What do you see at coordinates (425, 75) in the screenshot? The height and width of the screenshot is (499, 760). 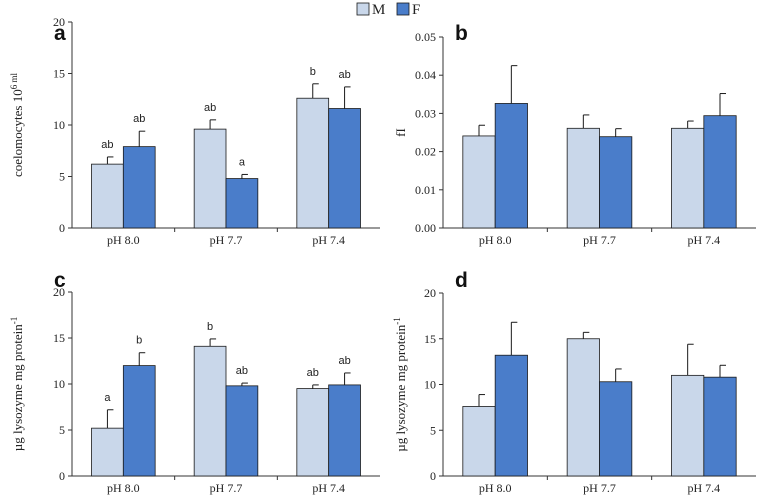 I see `y-tick-label: 0.04` at bounding box center [425, 75].